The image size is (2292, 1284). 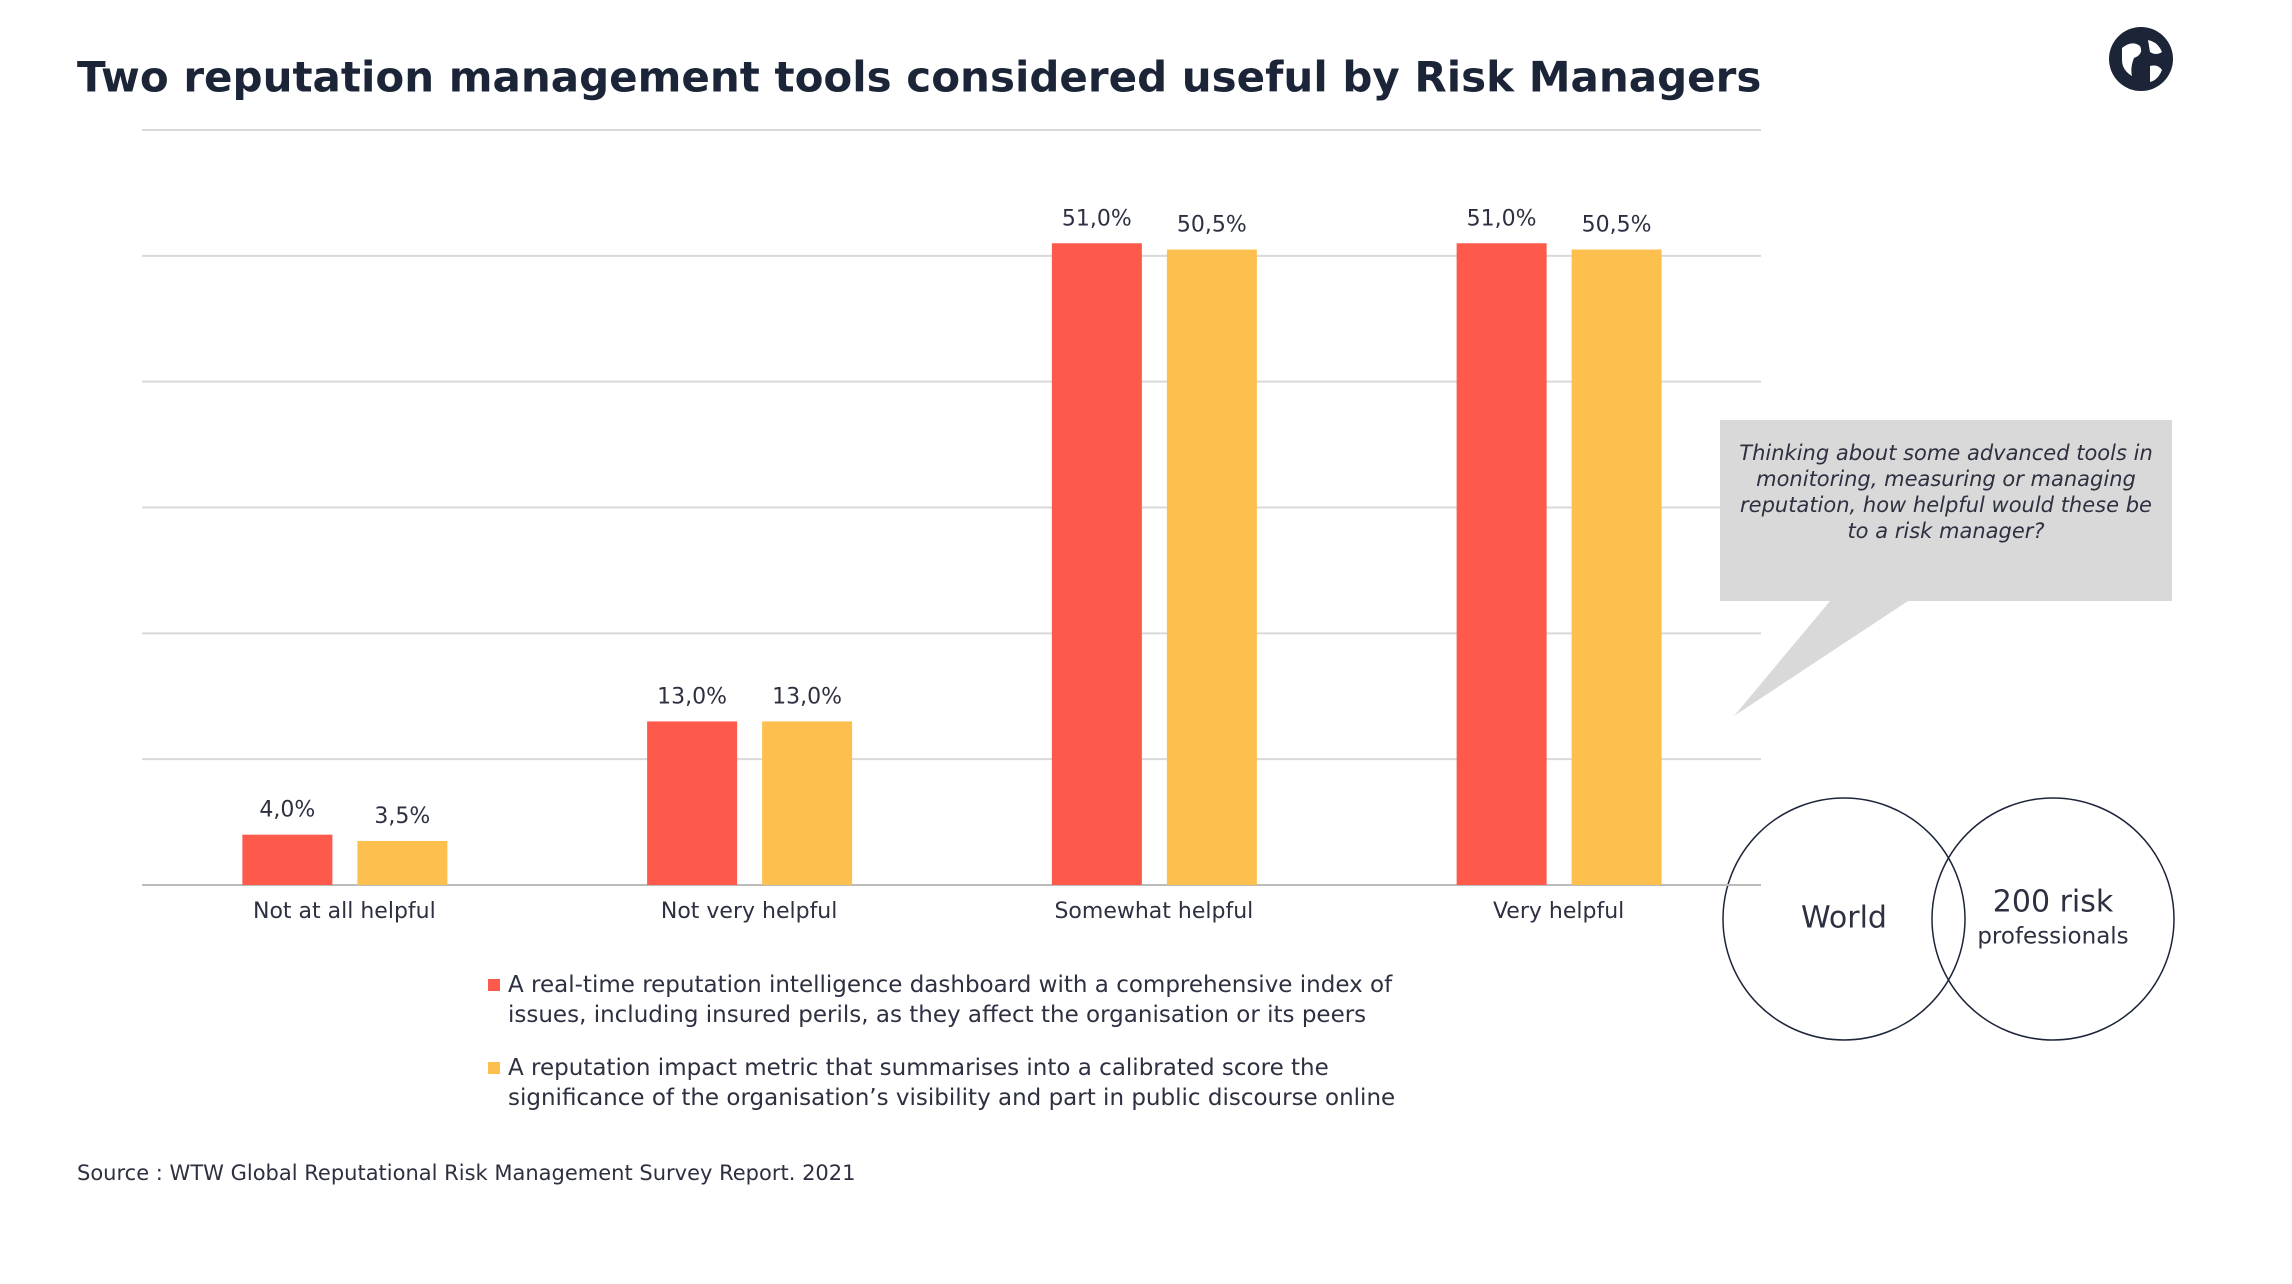 I want to click on callout, so click(x=1946, y=568).